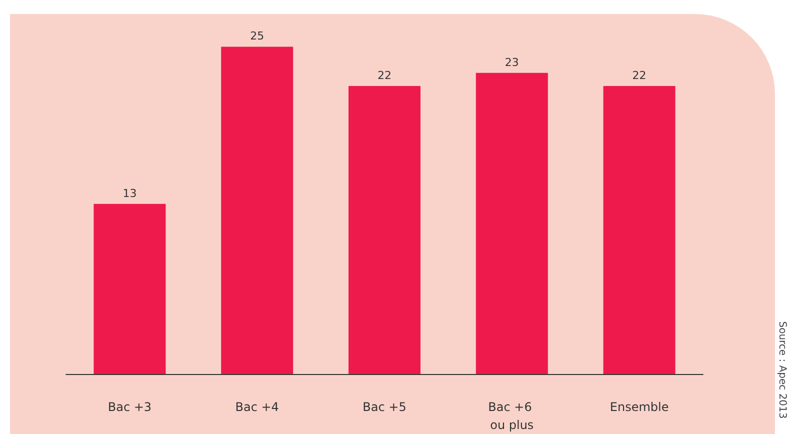 The height and width of the screenshot is (434, 798). Describe the element at coordinates (257, 36) in the screenshot. I see `data-label: 25` at that location.